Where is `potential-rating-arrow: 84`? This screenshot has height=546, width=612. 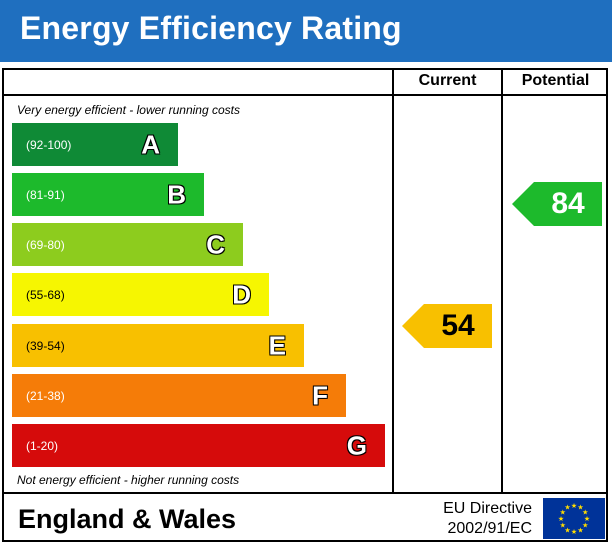 potential-rating-arrow: 84 is located at coordinates (557, 204).